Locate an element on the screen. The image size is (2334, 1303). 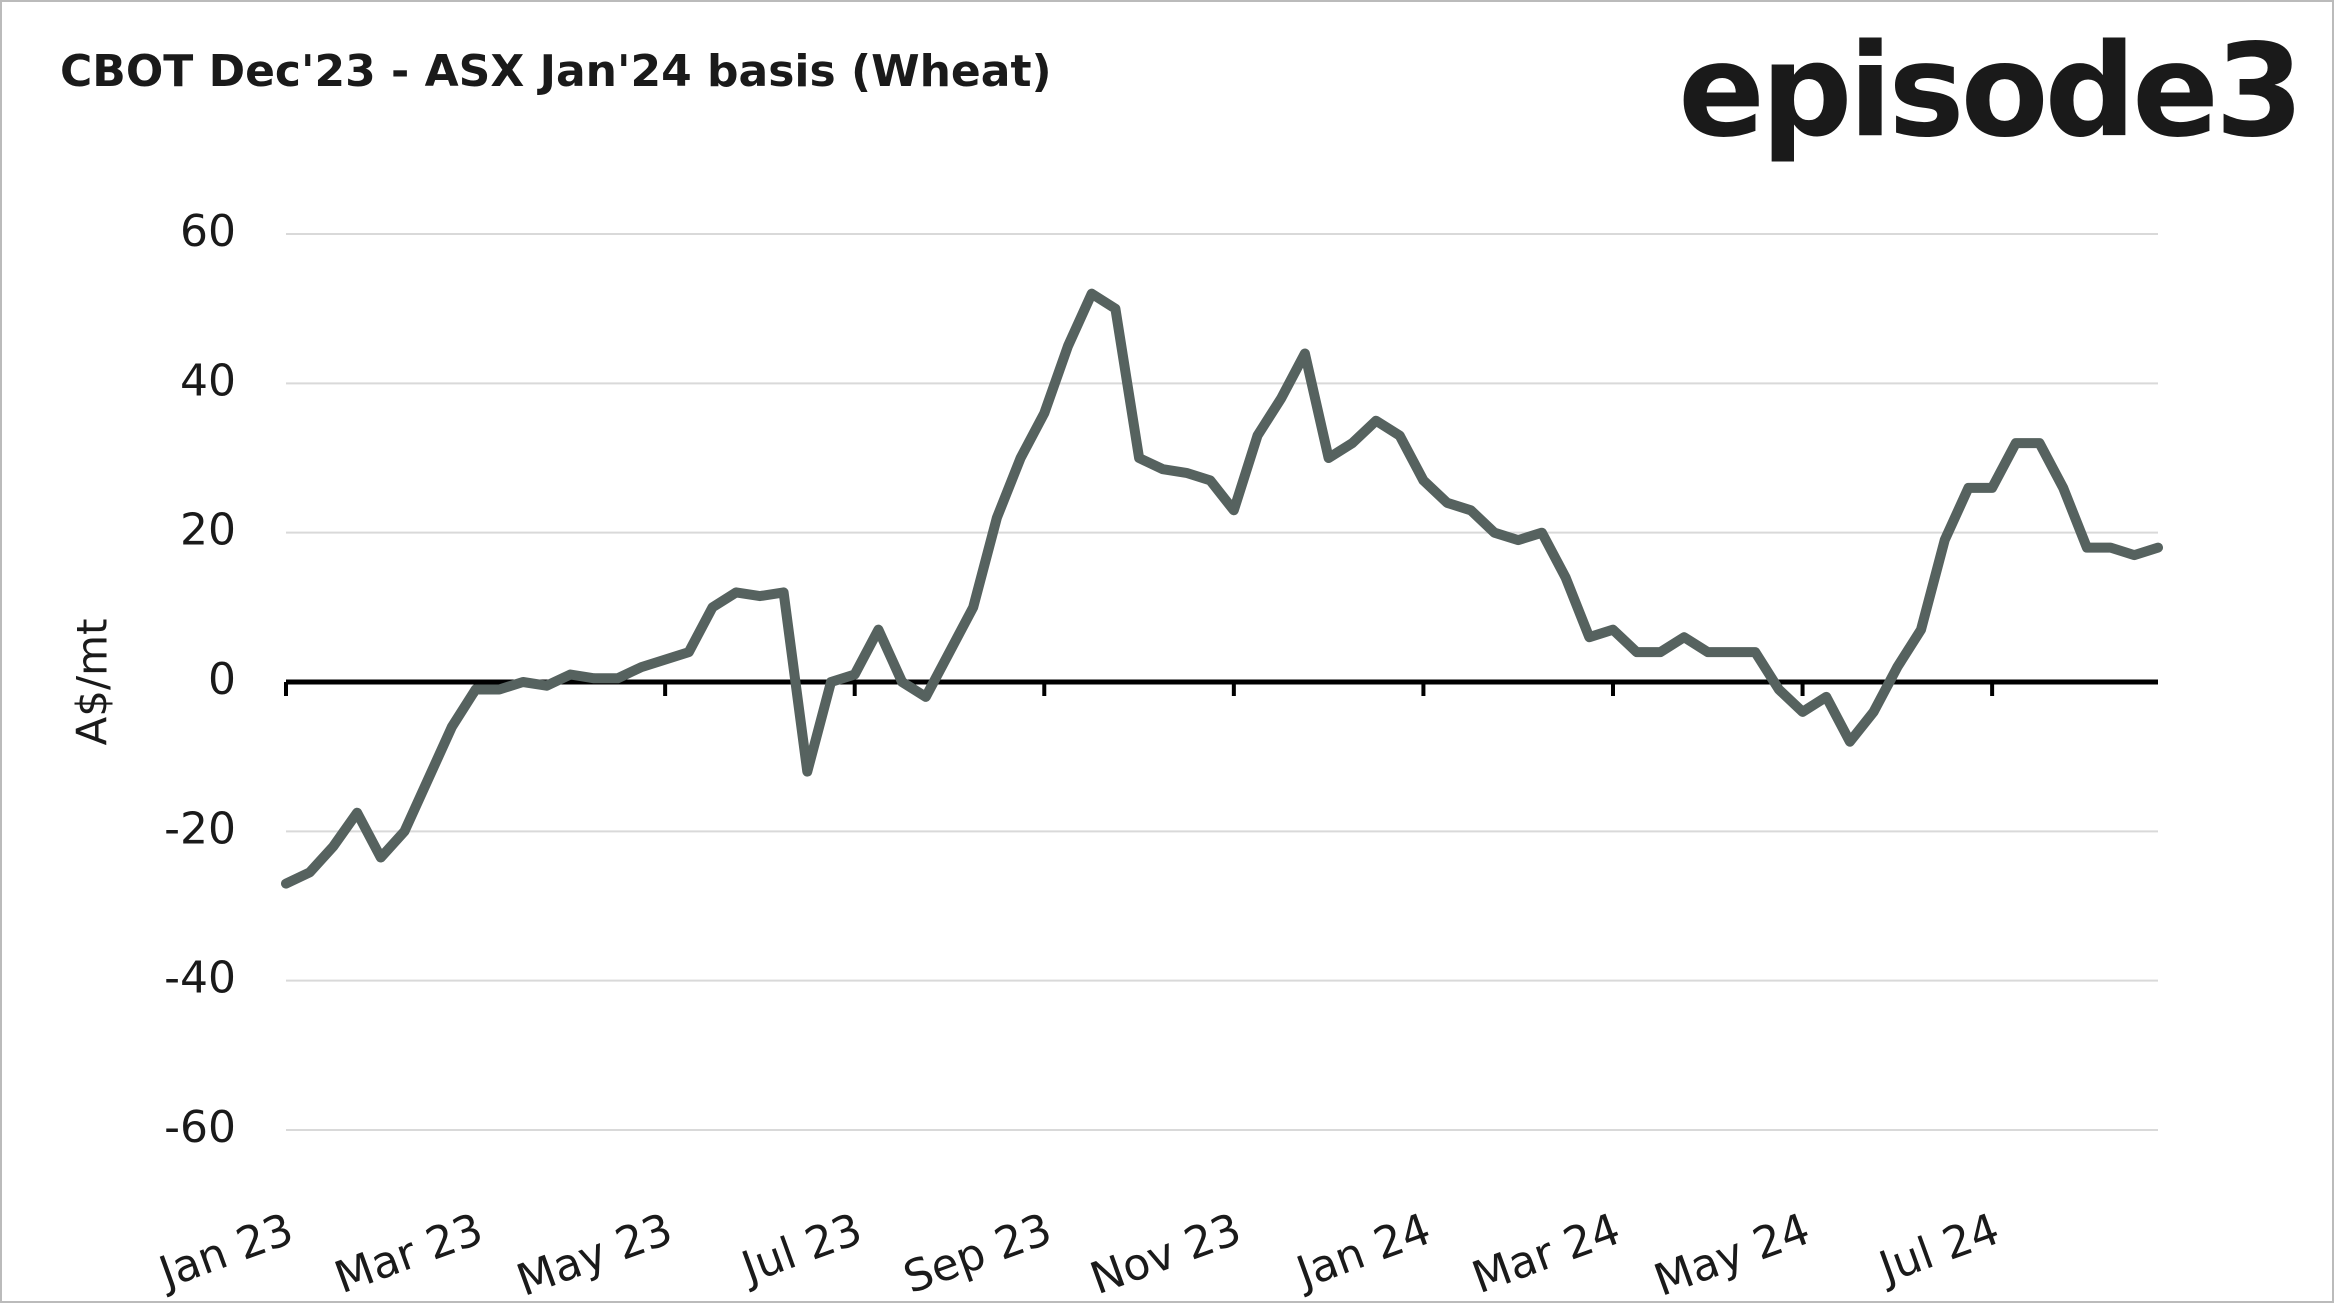
logo: episode3 is located at coordinates (1989, 91).